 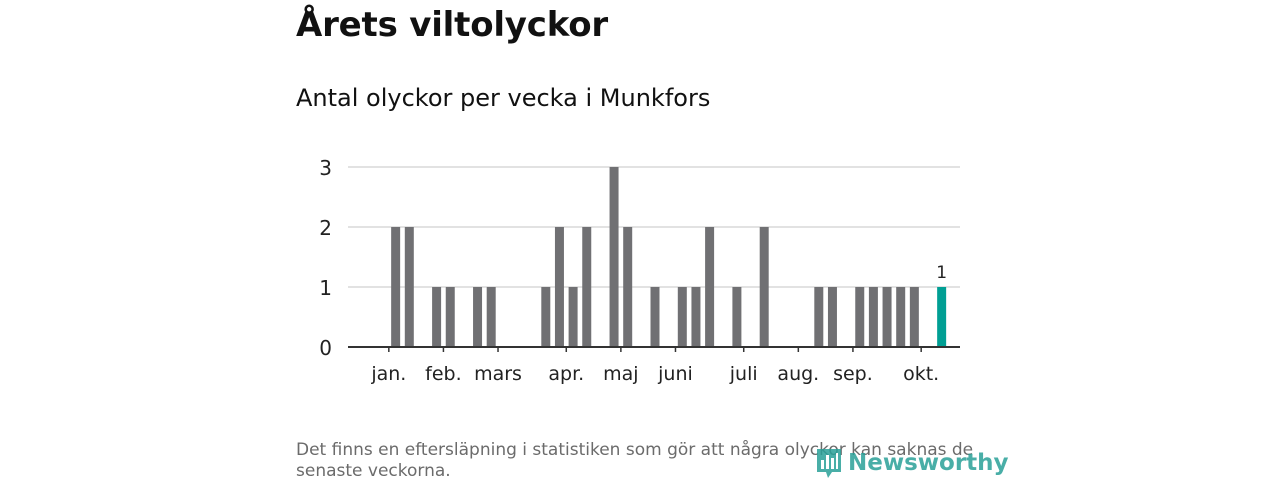 What do you see at coordinates (654, 227) in the screenshot?
I see `gridlines` at bounding box center [654, 227].